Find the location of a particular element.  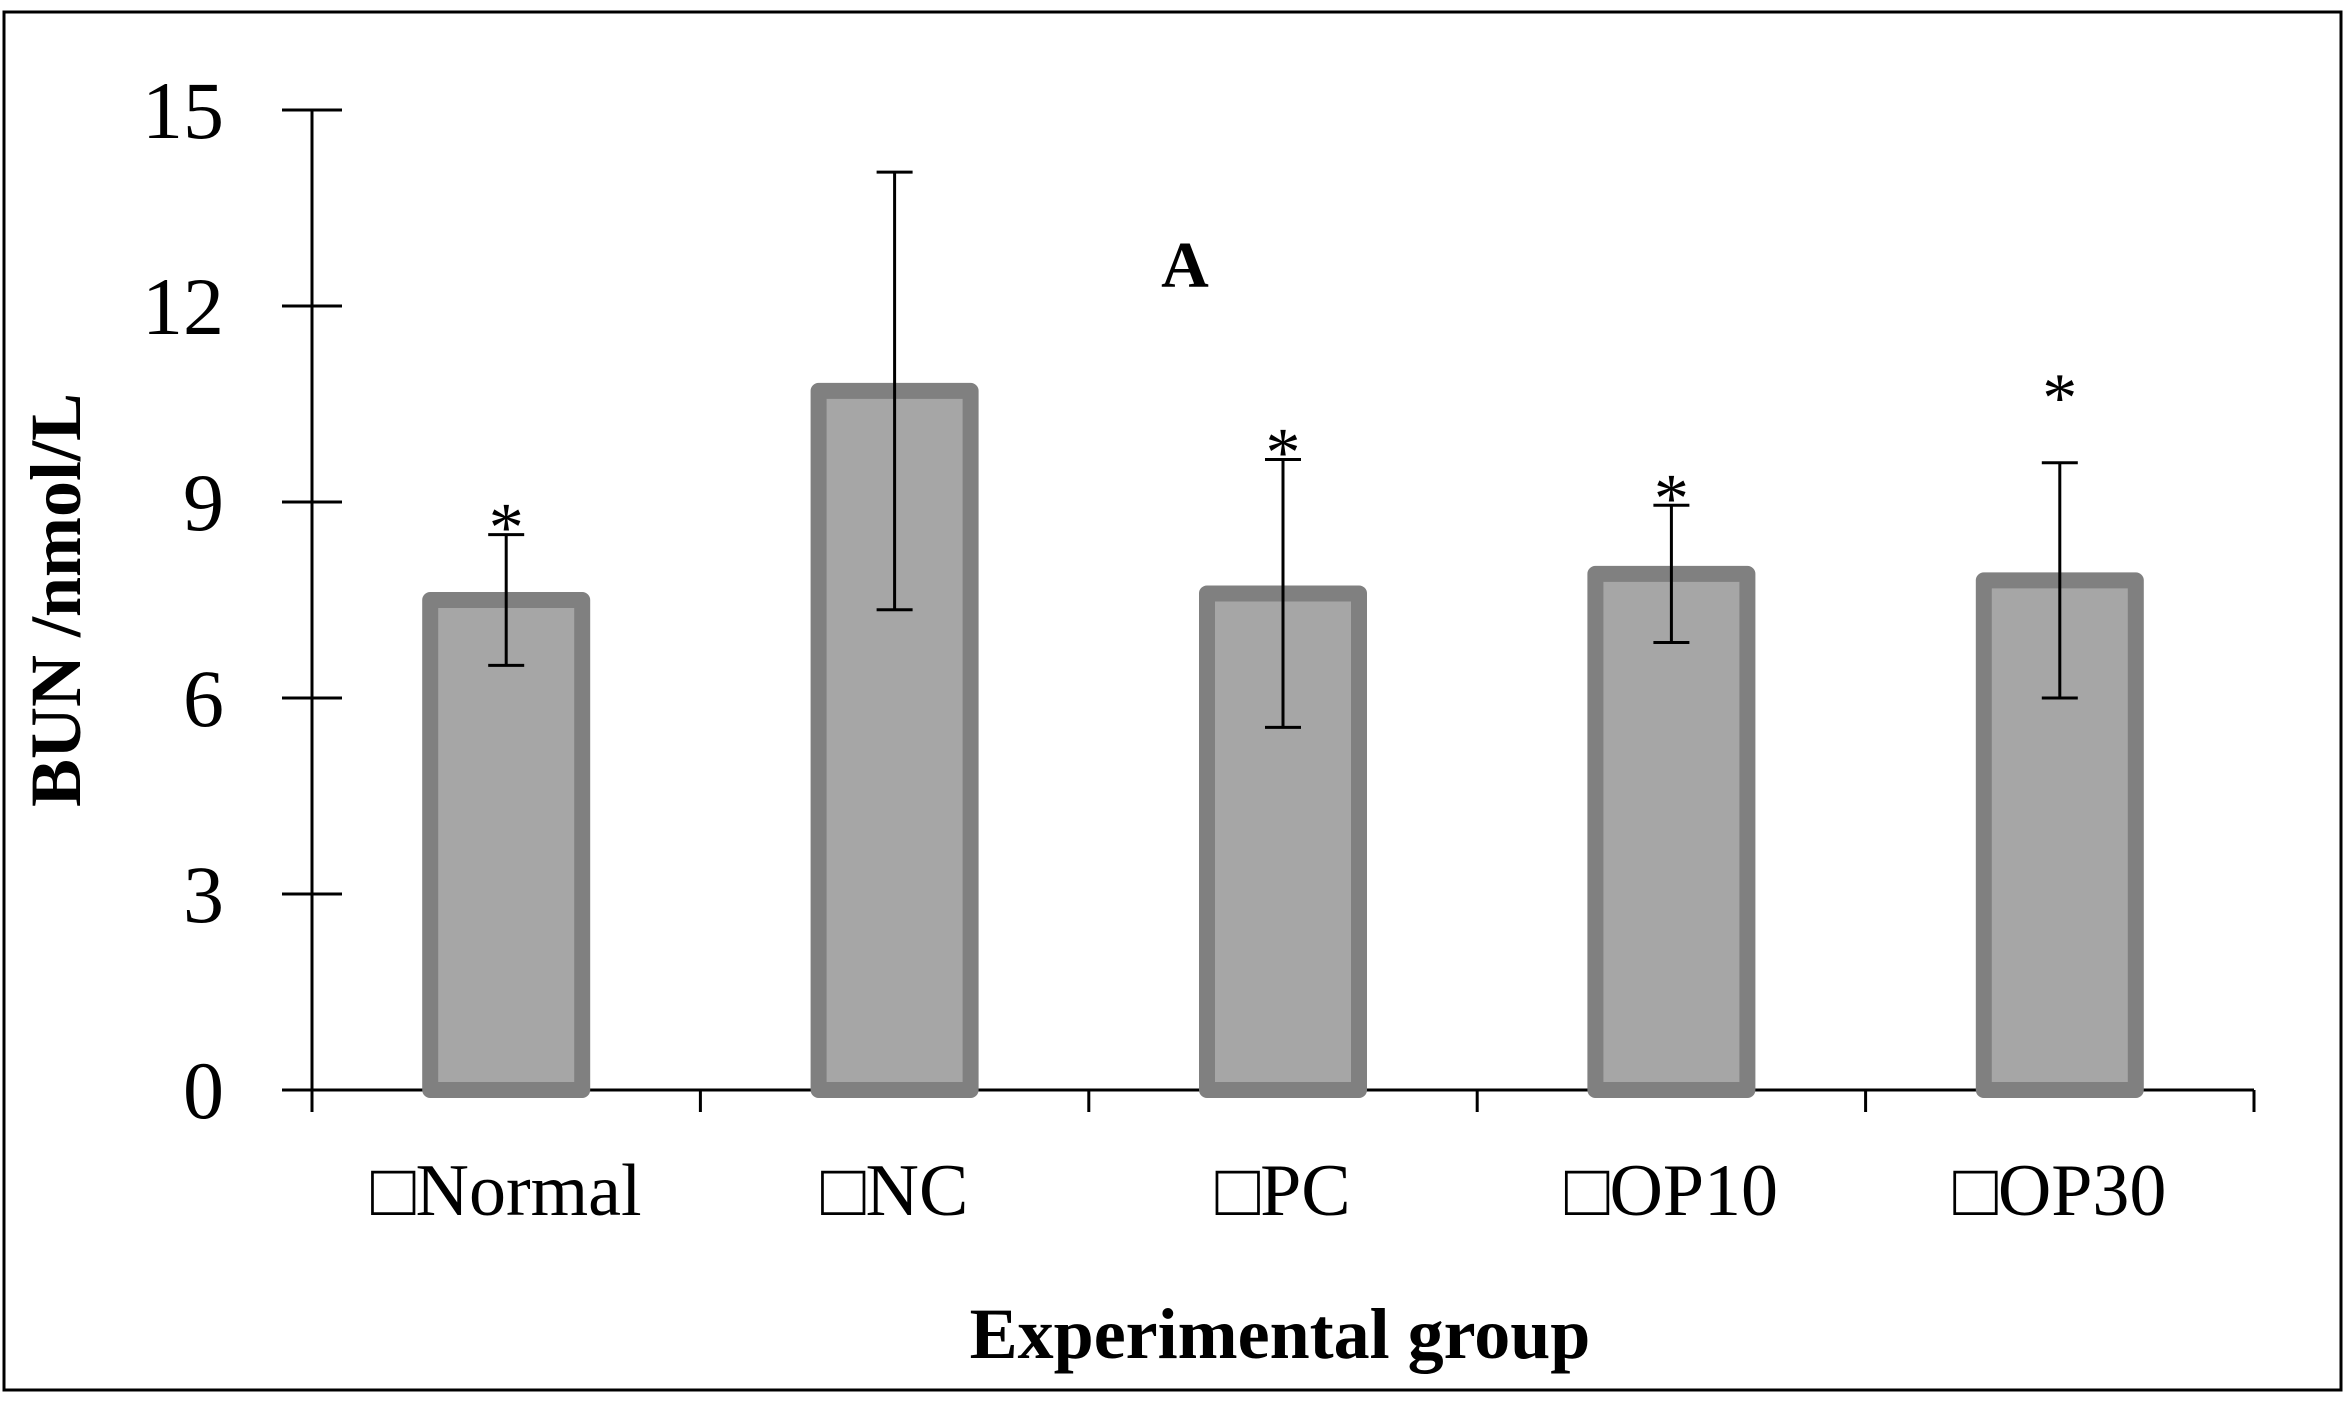

x-category-label: □NC is located at coordinates (895, 1191).